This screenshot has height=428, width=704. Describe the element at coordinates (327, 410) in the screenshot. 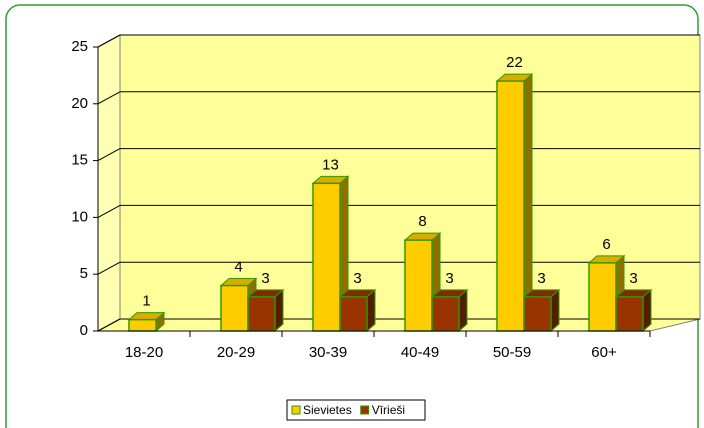

I see `legend-label: Sievietes` at that location.